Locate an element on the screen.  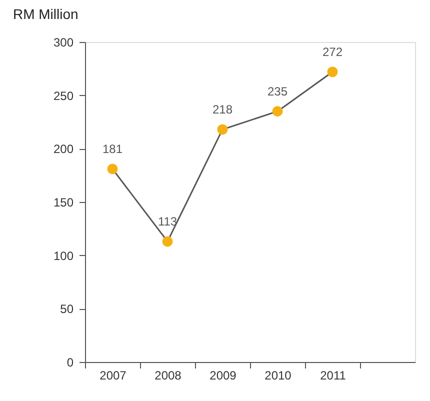
y-tick-label: 150 is located at coordinates (63, 203).